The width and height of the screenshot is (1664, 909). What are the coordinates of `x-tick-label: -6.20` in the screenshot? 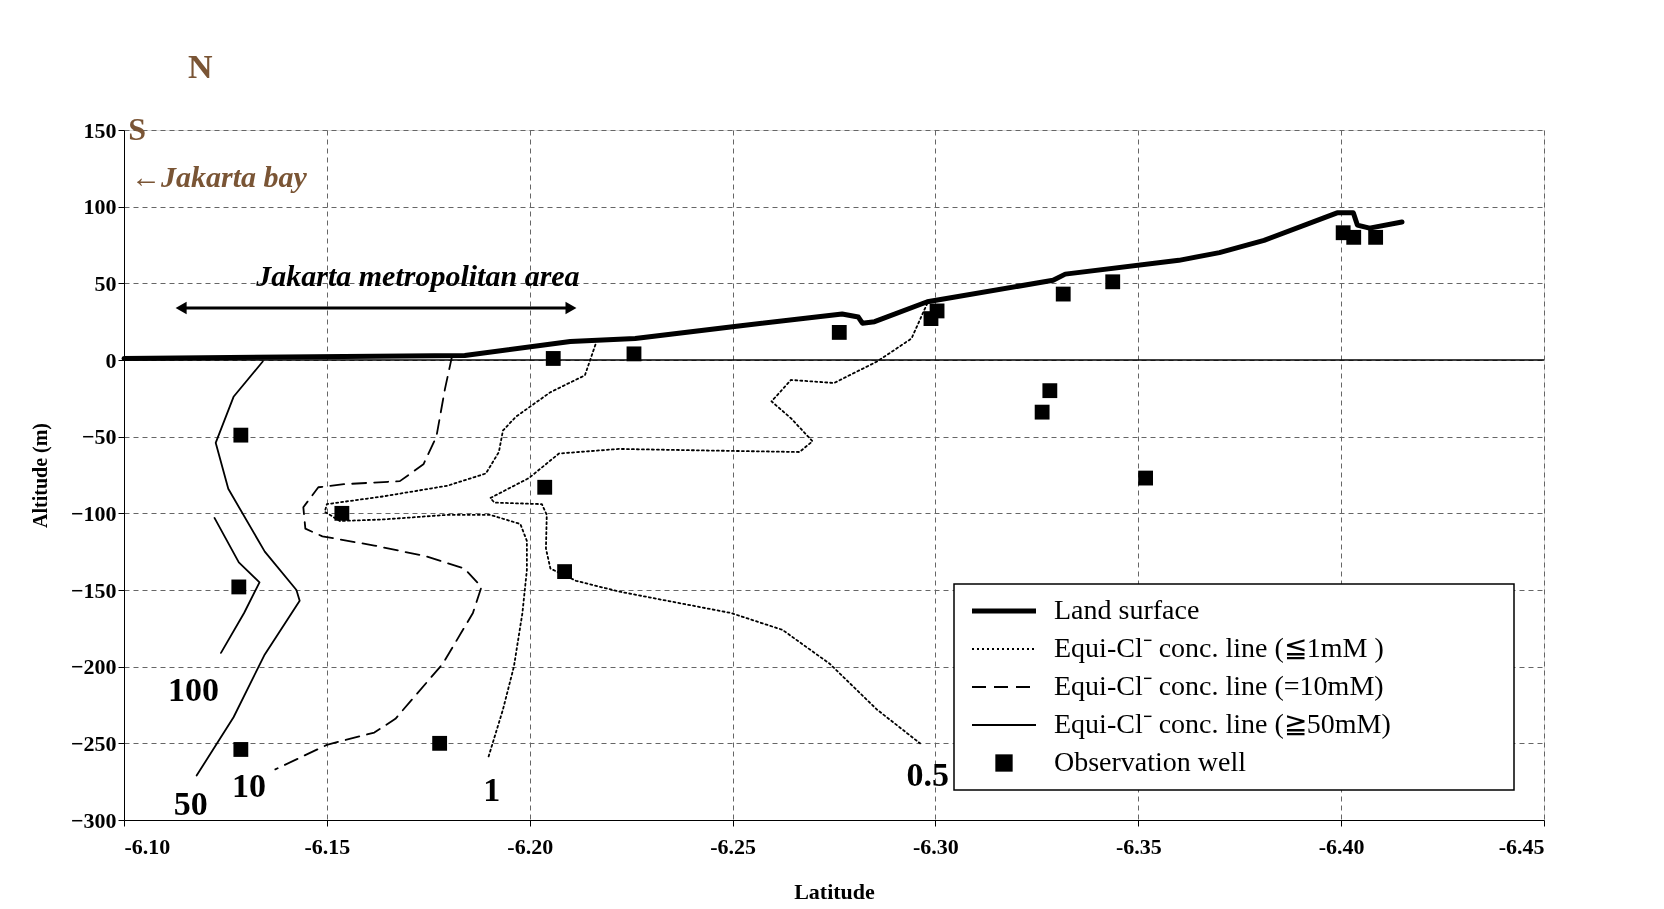 It's located at (530, 846).